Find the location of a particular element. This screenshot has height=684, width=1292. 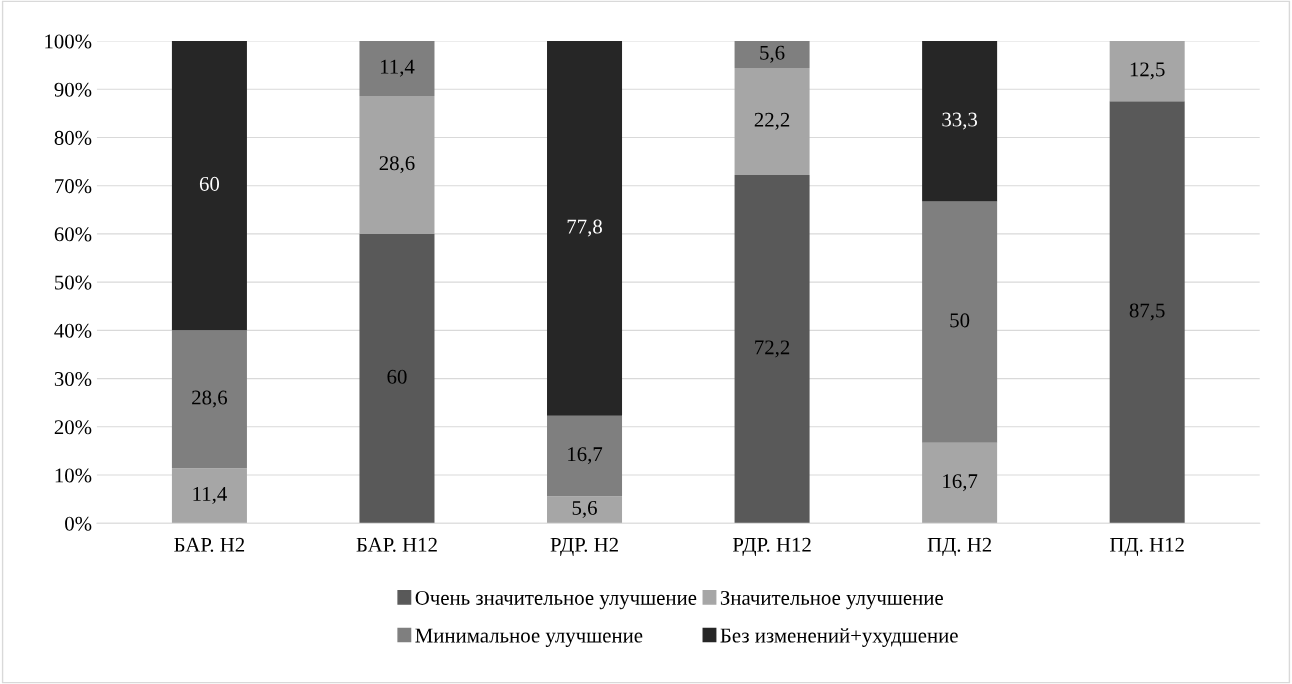

y-tick-label: 70% is located at coordinates (73, 186).